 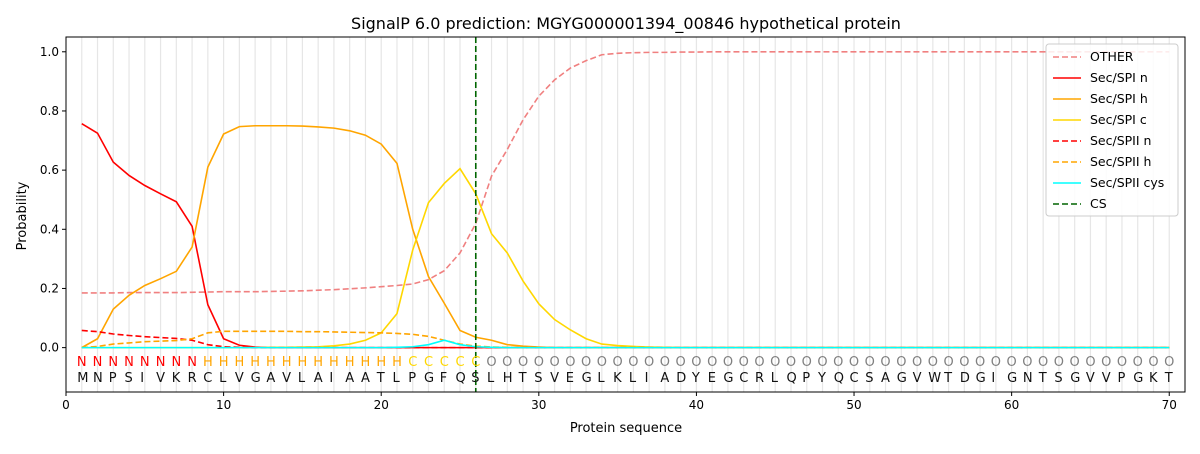 I want to click on x-tick-label: 40, so click(x=696, y=405).